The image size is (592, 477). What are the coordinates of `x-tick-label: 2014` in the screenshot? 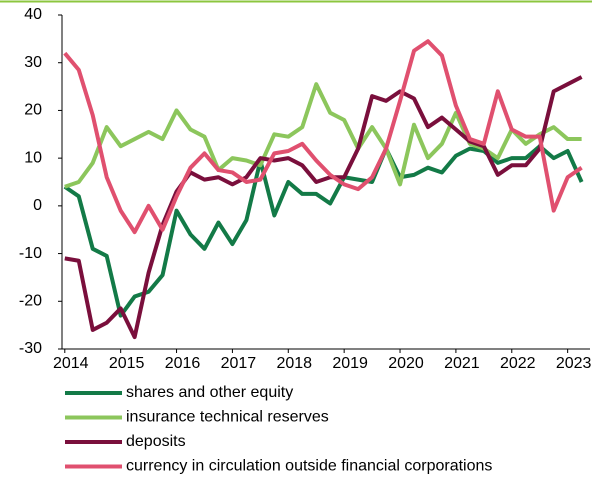 It's located at (71, 363).